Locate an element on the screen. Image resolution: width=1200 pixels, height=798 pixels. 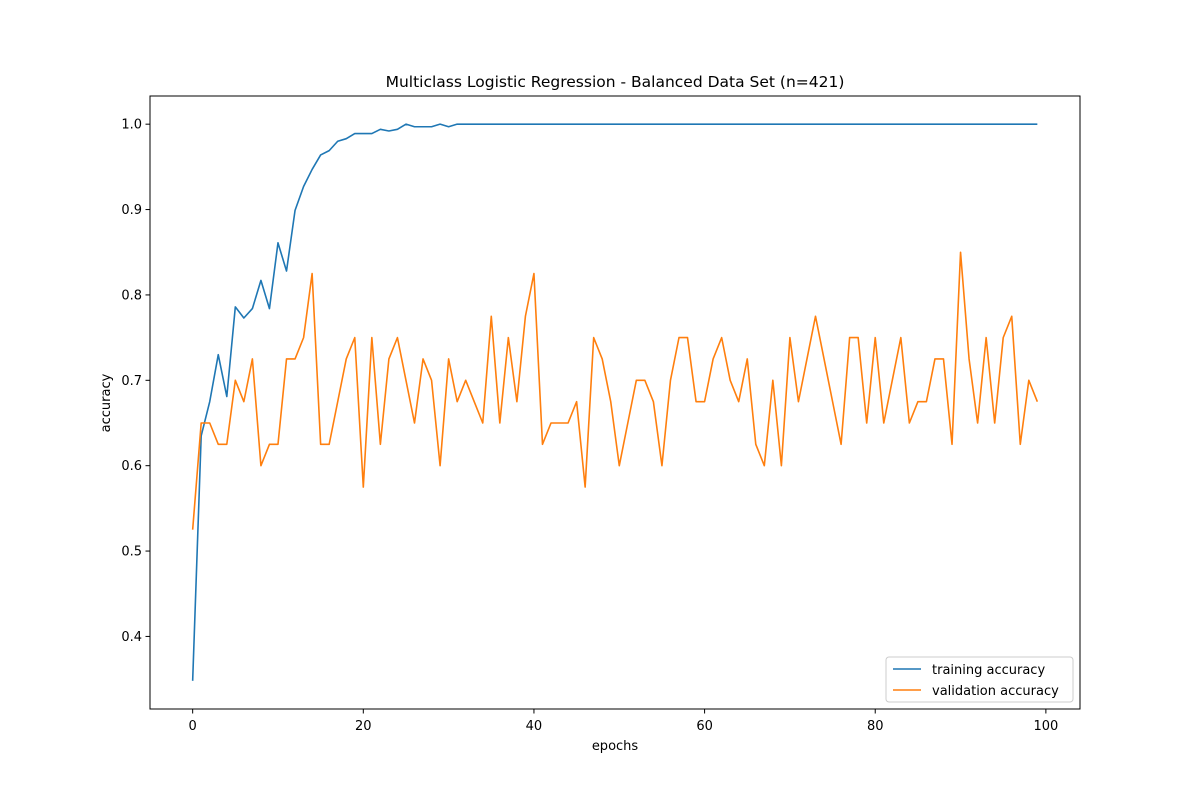
legend-box is located at coordinates (979, 679).